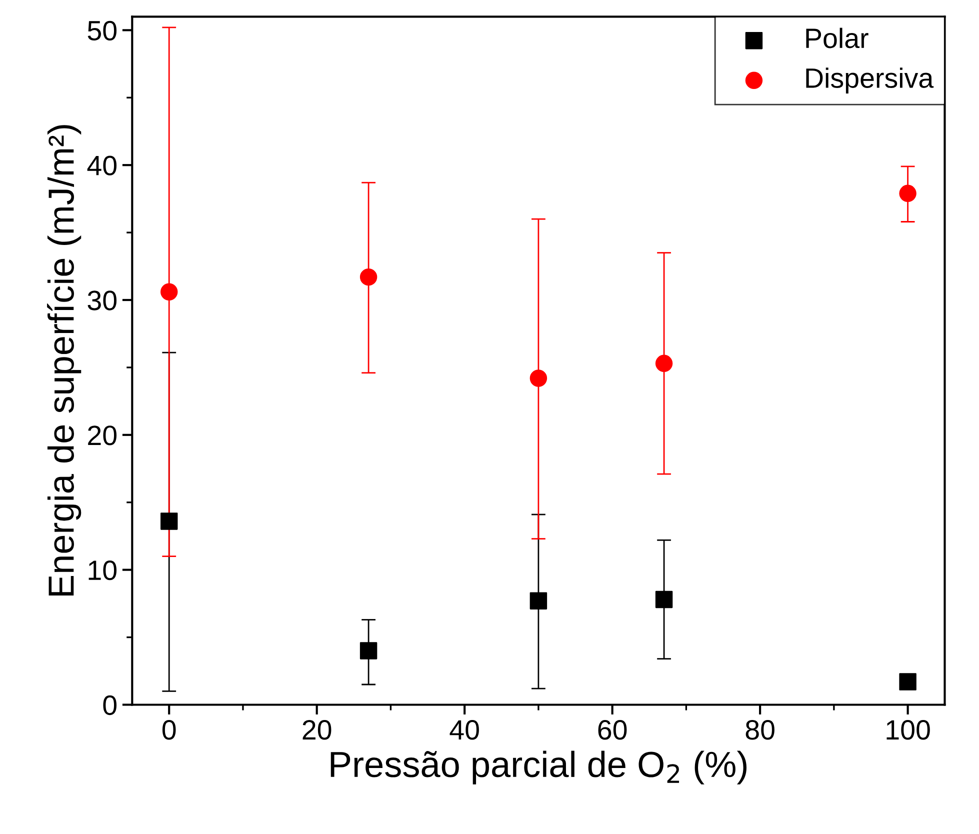 Image resolution: width=979 pixels, height=834 pixels. What do you see at coordinates (169, 730) in the screenshot?
I see `x-tick-label: 0` at bounding box center [169, 730].